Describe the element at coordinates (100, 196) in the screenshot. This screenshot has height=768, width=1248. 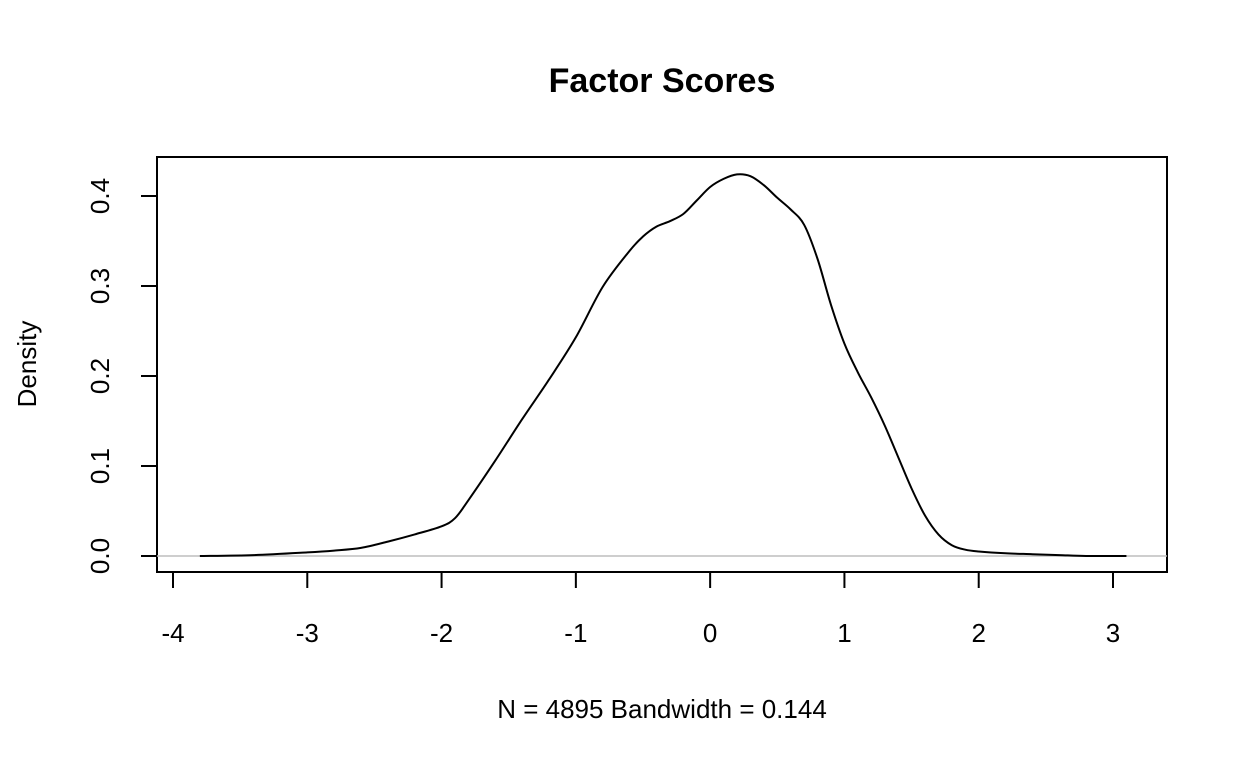
I see `y-tick-label: 0.4` at that location.